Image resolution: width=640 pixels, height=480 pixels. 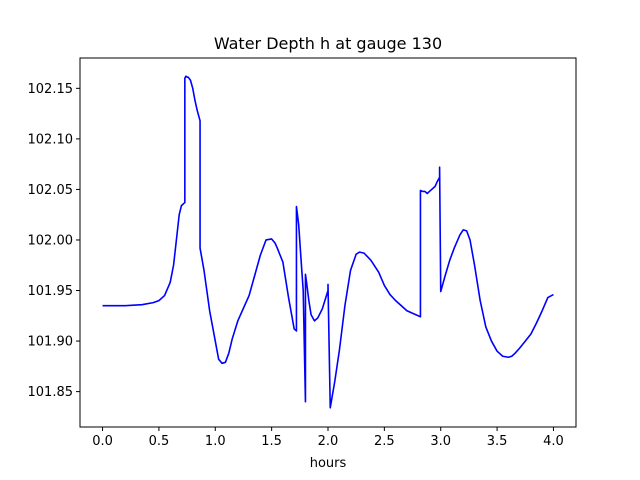 What do you see at coordinates (51, 89) in the screenshot?
I see `y-tick-label: 102.15` at bounding box center [51, 89].